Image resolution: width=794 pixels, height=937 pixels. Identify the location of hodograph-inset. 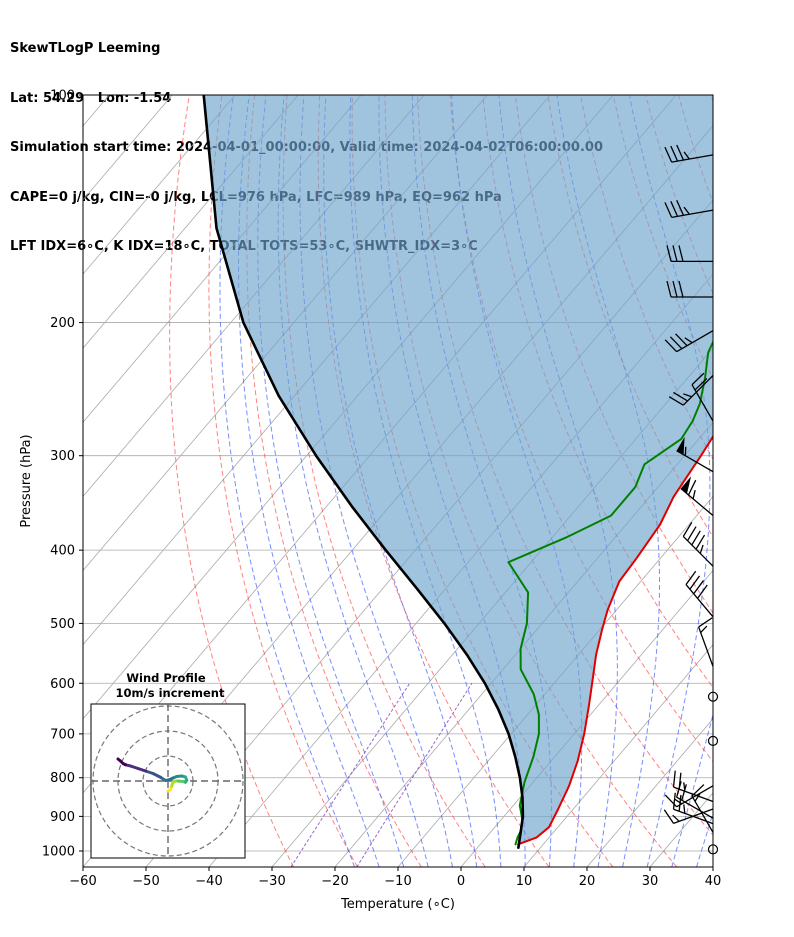
(168, 781).